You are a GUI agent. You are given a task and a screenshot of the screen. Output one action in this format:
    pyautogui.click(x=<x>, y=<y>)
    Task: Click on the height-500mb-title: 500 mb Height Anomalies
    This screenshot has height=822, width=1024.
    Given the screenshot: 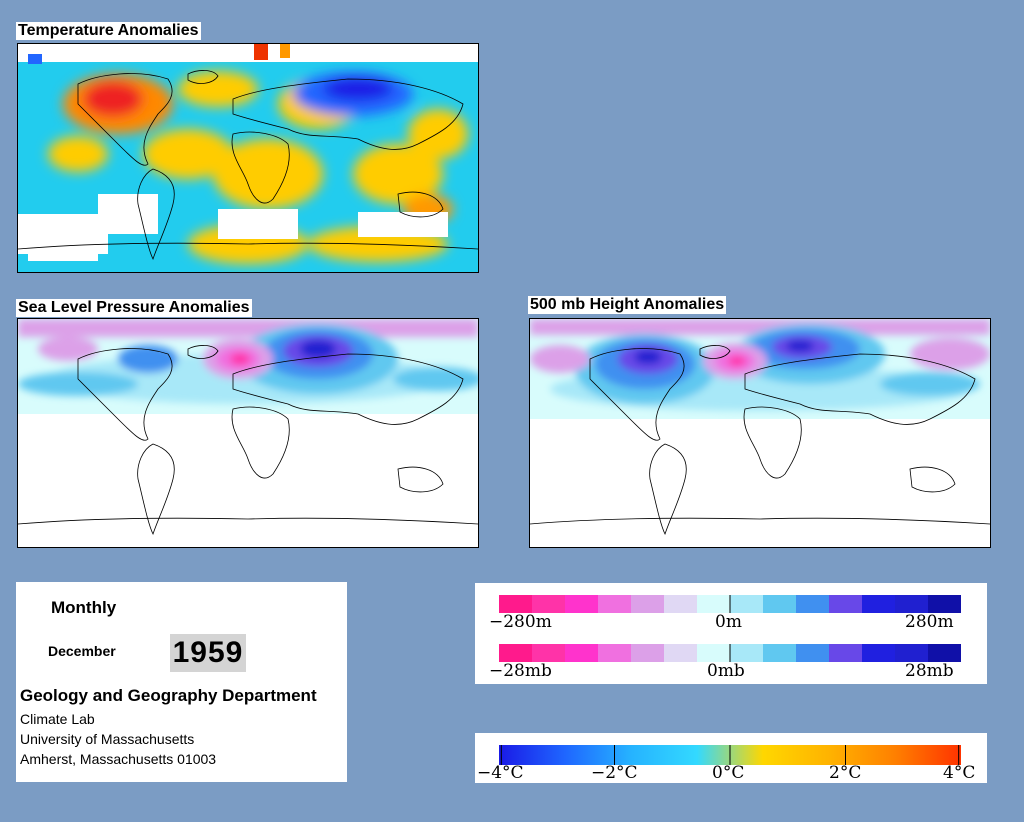 What is the action you would take?
    pyautogui.click(x=627, y=305)
    